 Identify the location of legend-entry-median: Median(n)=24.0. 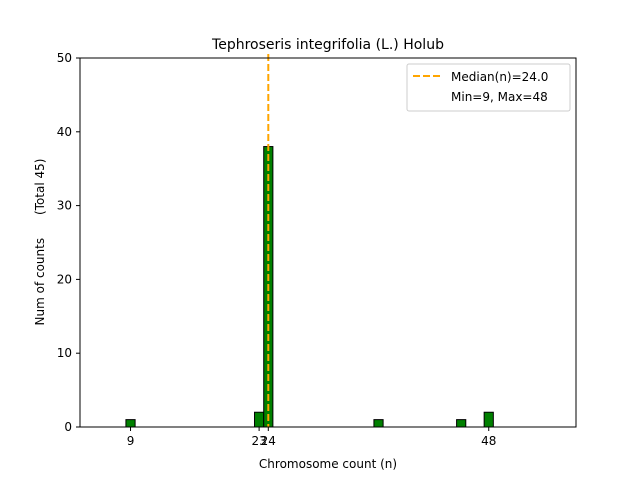
(499, 77).